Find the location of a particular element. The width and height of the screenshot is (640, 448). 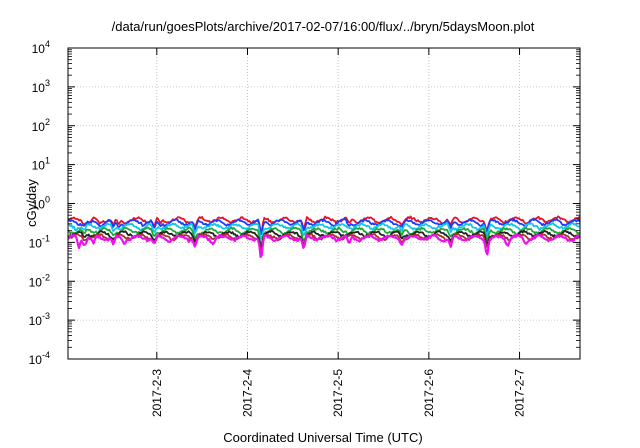

plot-lines is located at coordinates (324, 236).